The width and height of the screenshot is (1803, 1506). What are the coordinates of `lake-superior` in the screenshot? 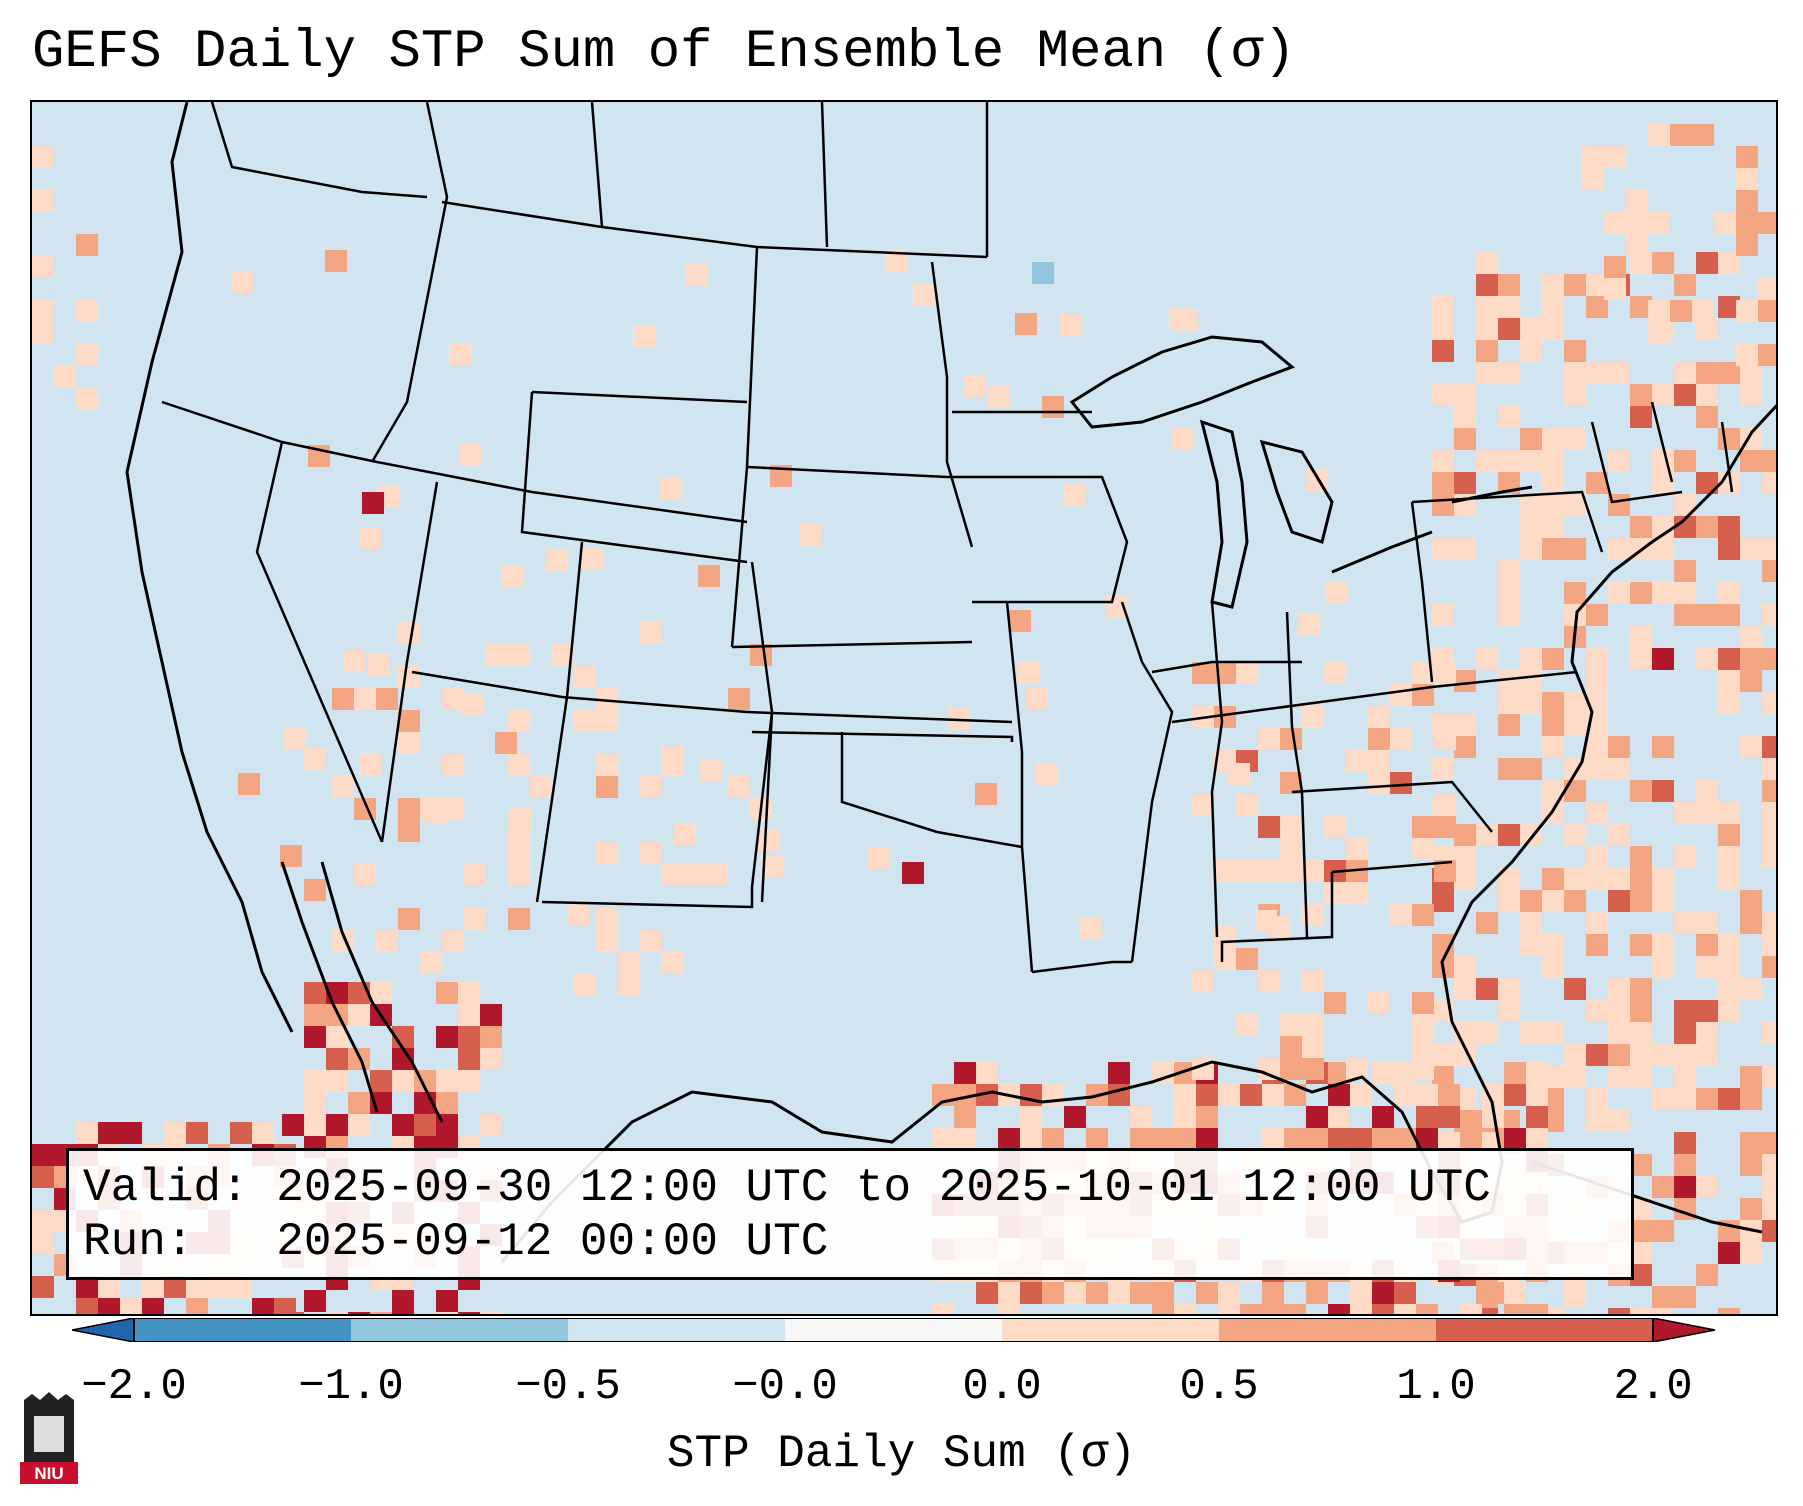 It's located at (1182, 382).